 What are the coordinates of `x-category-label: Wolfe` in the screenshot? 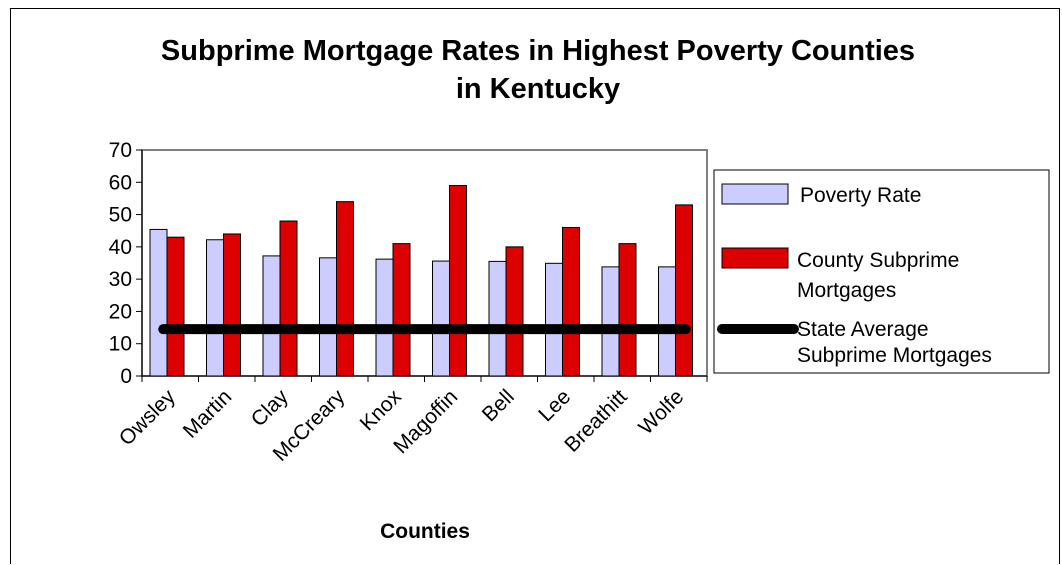 It's located at (661, 412).